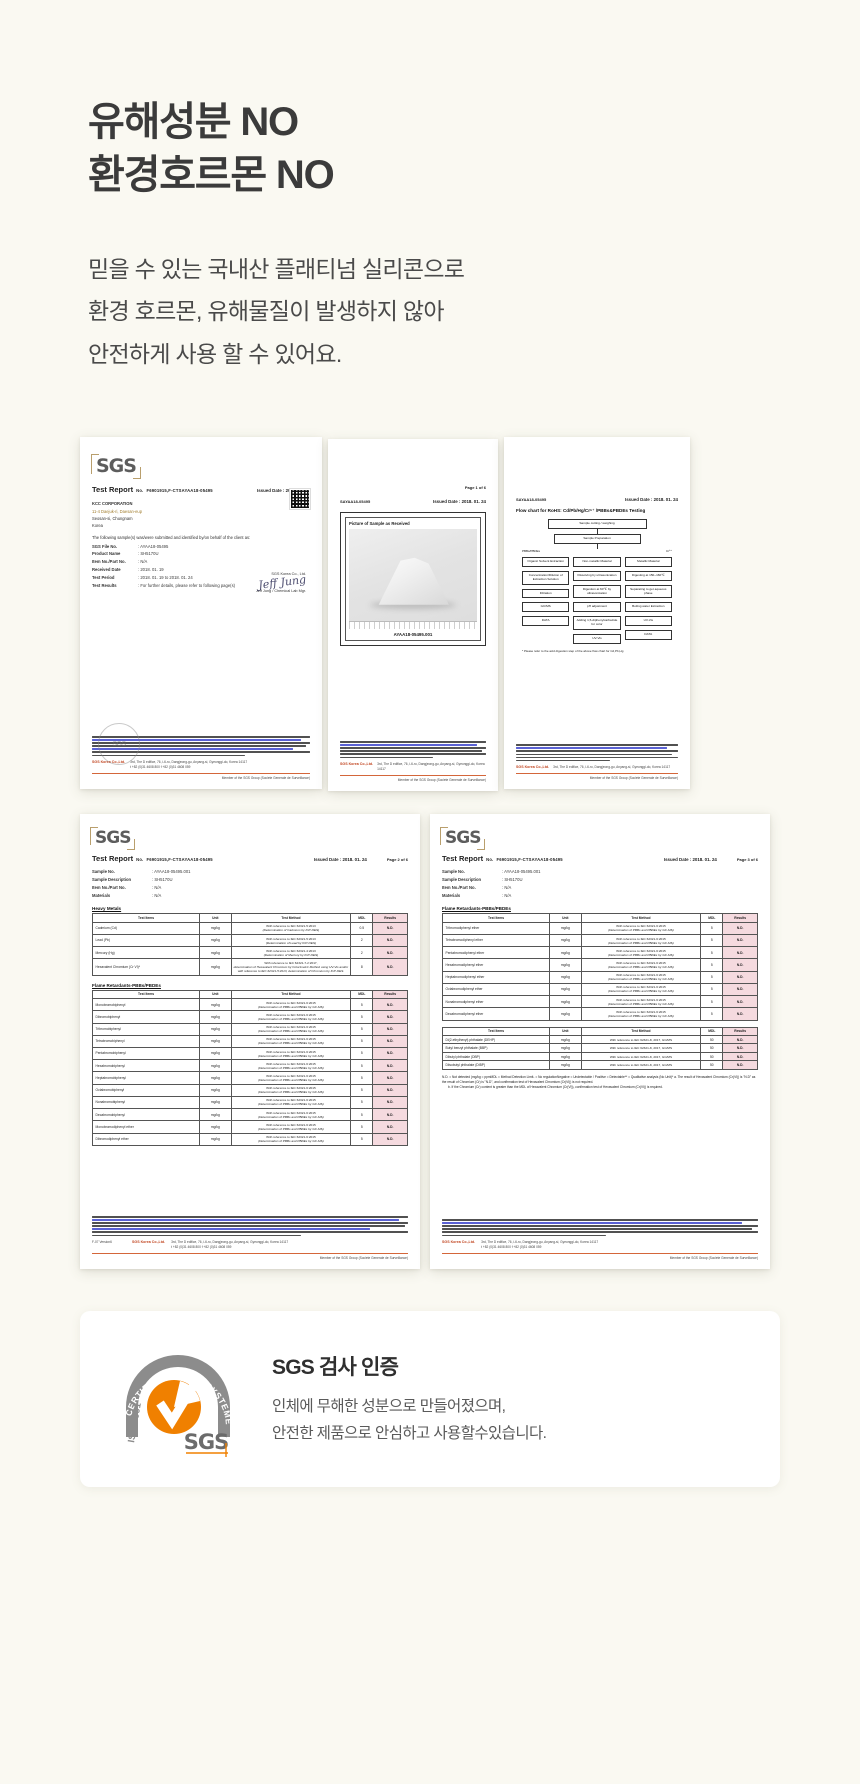 Image resolution: width=860 pixels, height=1784 pixels. Describe the element at coordinates (531, 500) in the screenshot. I see `report3-no: SAYAA18-05495` at that location.